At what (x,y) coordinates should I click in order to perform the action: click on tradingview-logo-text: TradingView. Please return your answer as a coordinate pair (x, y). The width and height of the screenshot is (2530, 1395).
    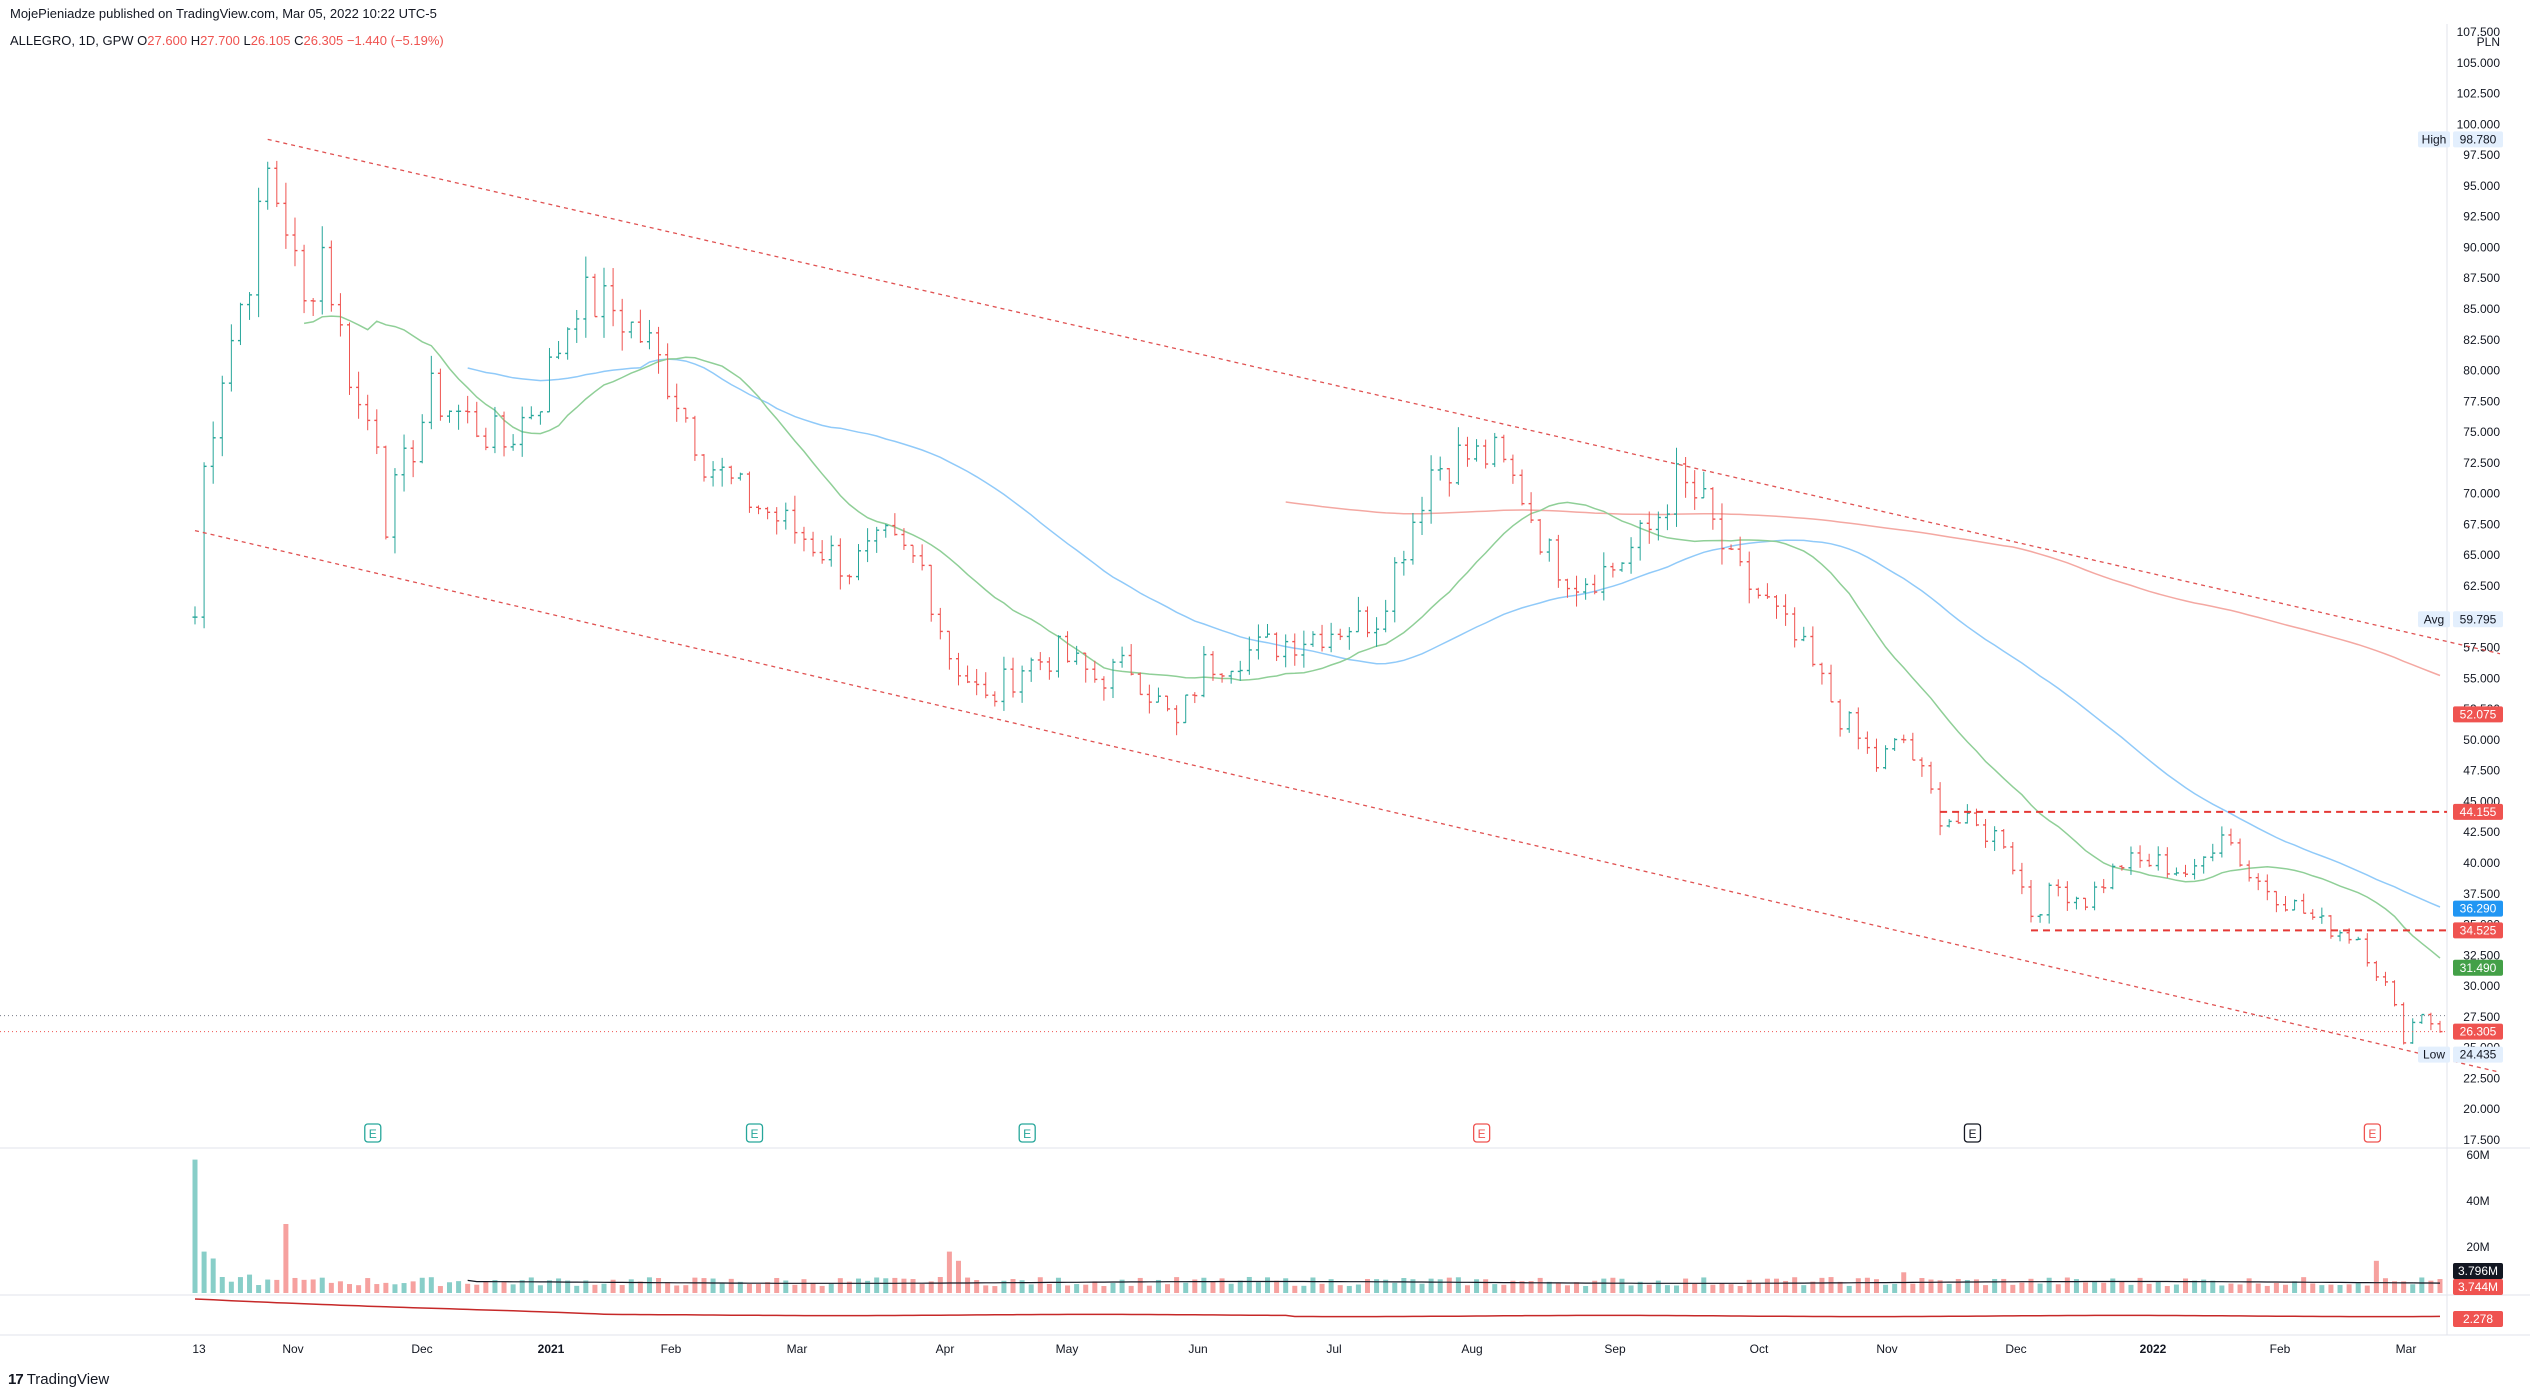
    Looking at the image, I should click on (68, 1379).